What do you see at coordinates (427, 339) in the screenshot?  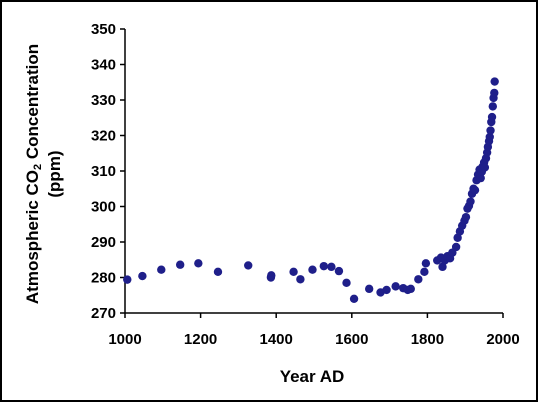 I see `x-tick-label: 1800` at bounding box center [427, 339].